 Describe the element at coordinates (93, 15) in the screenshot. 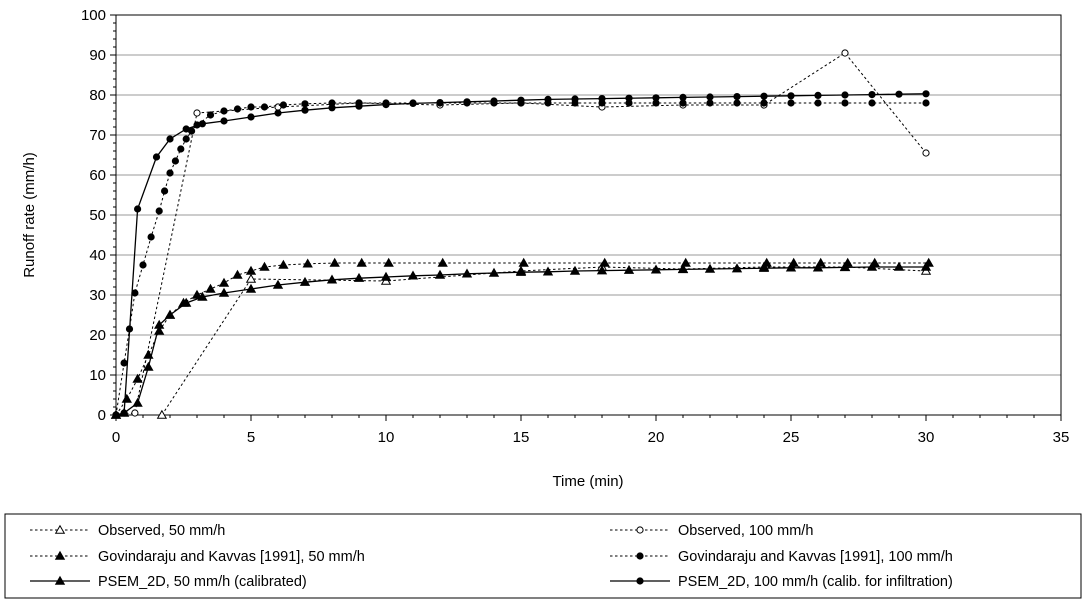

I see `y-tick-label: 100` at that location.